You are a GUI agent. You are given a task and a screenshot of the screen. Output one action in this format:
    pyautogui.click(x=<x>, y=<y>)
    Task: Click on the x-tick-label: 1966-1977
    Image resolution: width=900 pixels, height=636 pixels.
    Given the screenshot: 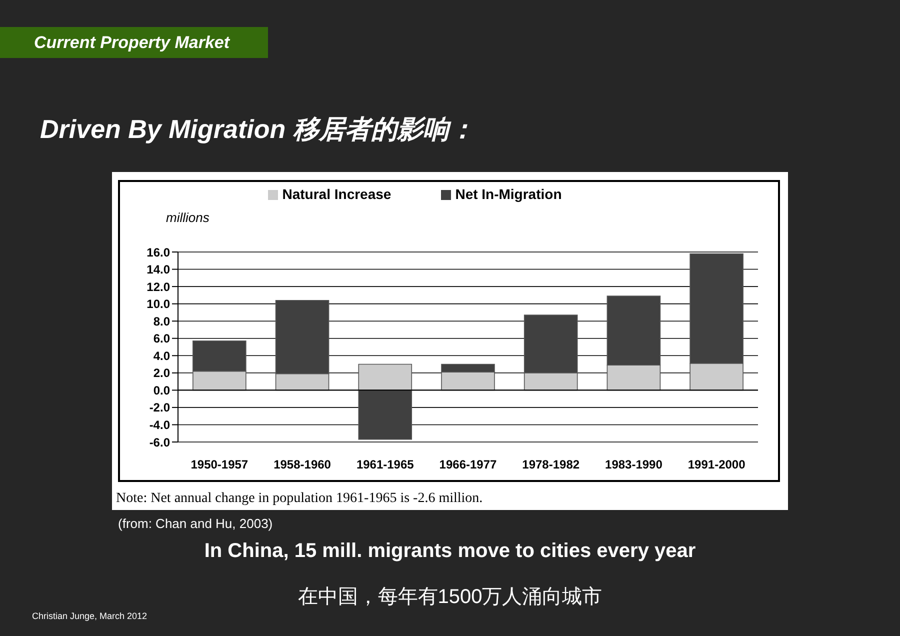 What is the action you would take?
    pyautogui.click(x=468, y=465)
    